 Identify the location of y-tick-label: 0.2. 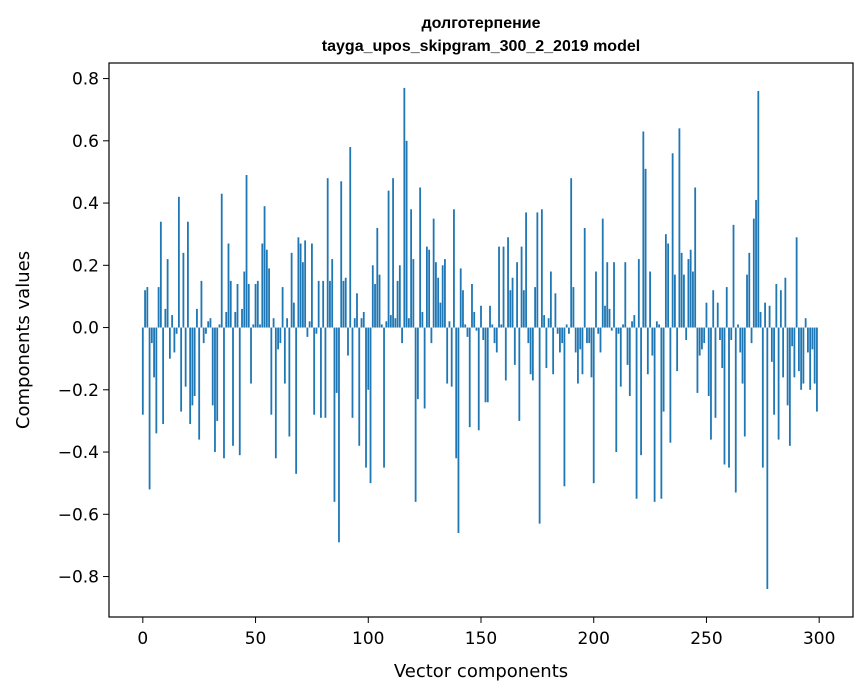
(85, 266).